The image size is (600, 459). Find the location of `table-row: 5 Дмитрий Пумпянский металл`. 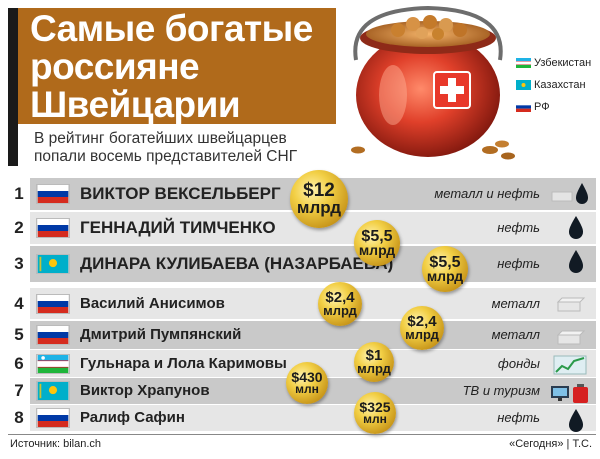

table-row: 5 Дмитрий Пумпянский металл is located at coordinates (302, 335).